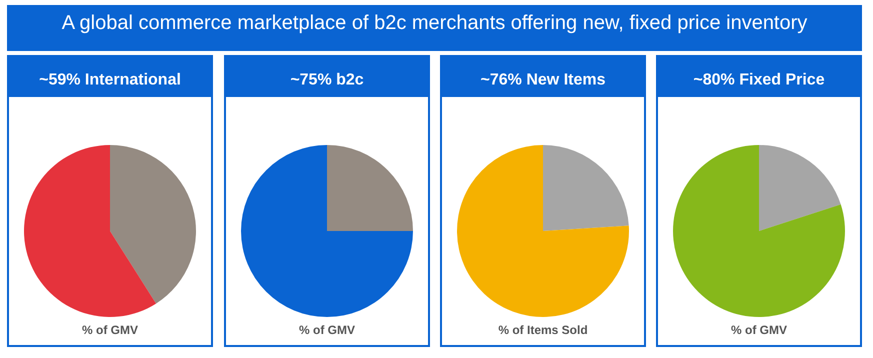 This screenshot has height=358, width=873. Describe the element at coordinates (327, 80) in the screenshot. I see `chart-title: ~75% b2c` at that location.